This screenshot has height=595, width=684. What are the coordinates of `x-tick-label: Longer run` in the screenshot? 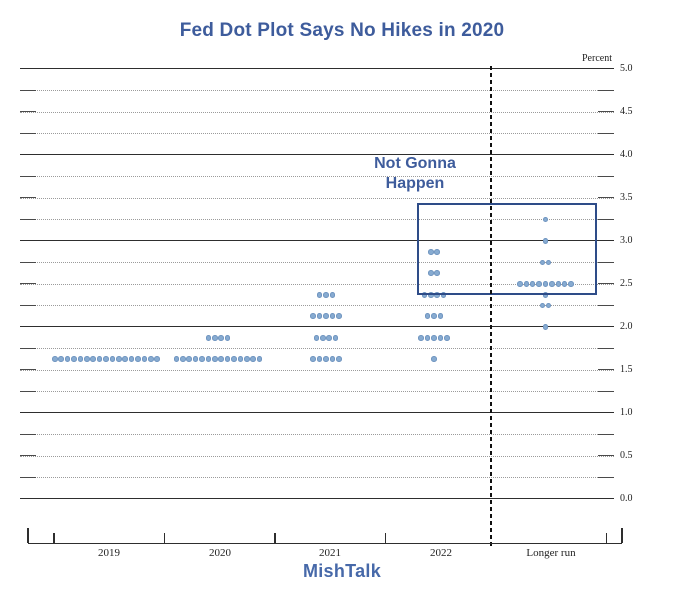 It's located at (551, 553).